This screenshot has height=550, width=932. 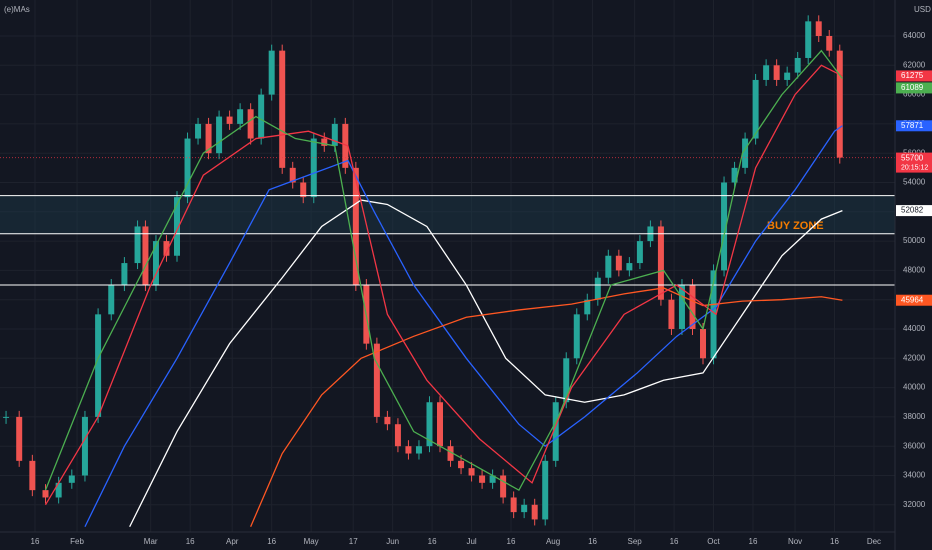 I want to click on y-tick-label: 38000, so click(x=914, y=416).